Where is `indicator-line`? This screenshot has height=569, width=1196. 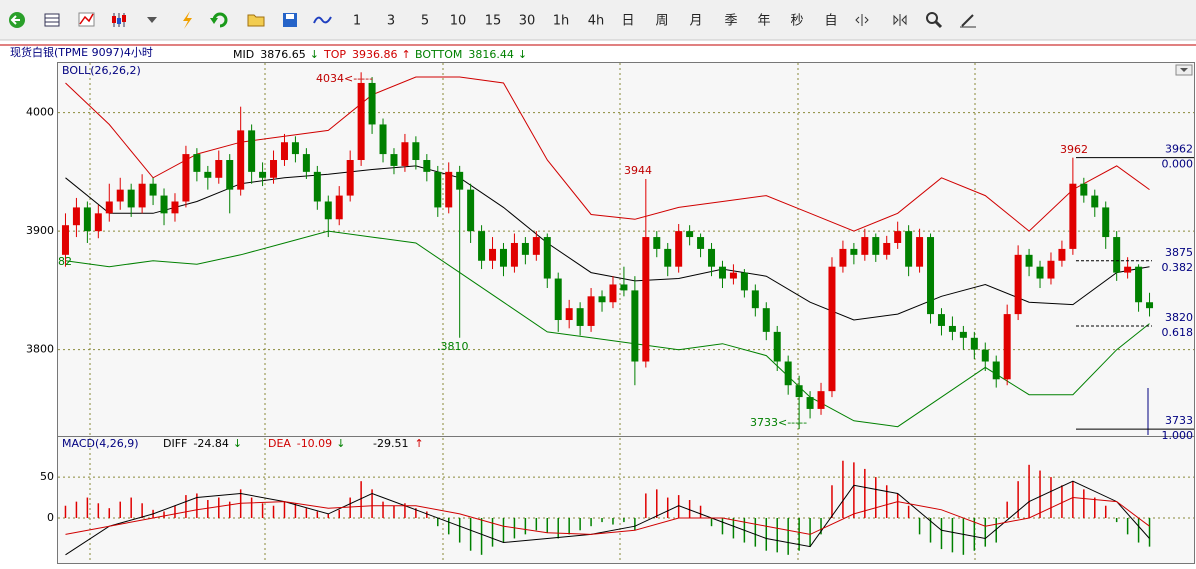
indicator-line is located at coordinates (607, 515).